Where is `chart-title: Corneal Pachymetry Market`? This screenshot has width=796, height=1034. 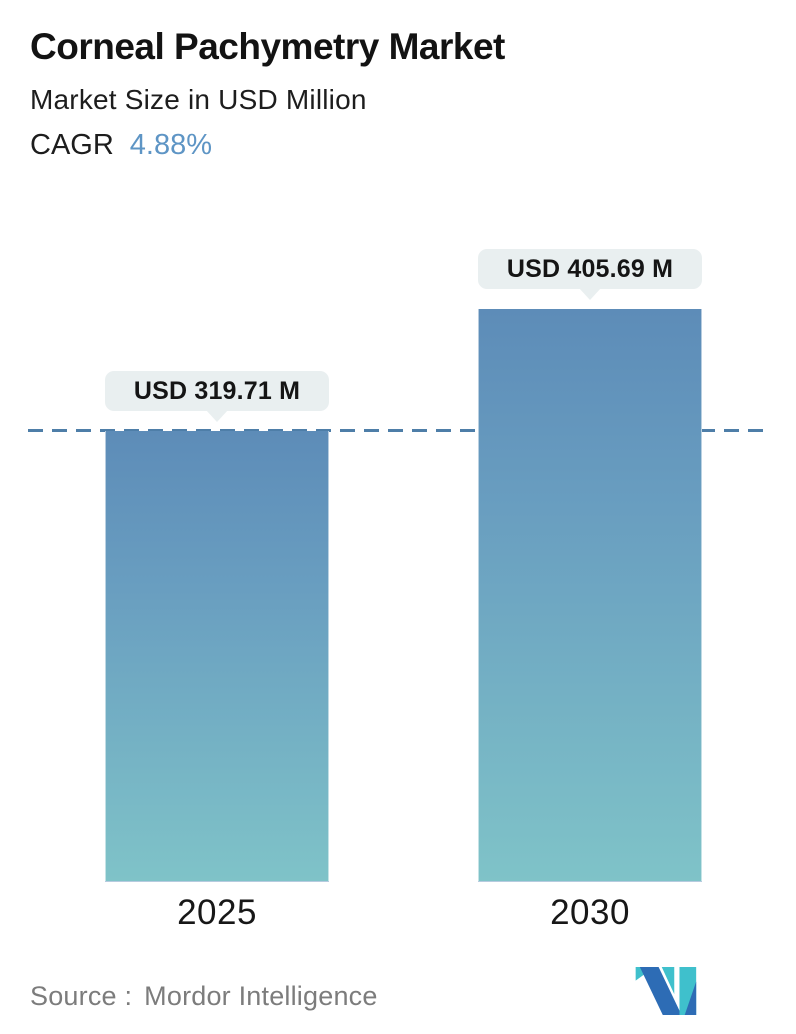 chart-title: Corneal Pachymetry Market is located at coordinates (267, 46).